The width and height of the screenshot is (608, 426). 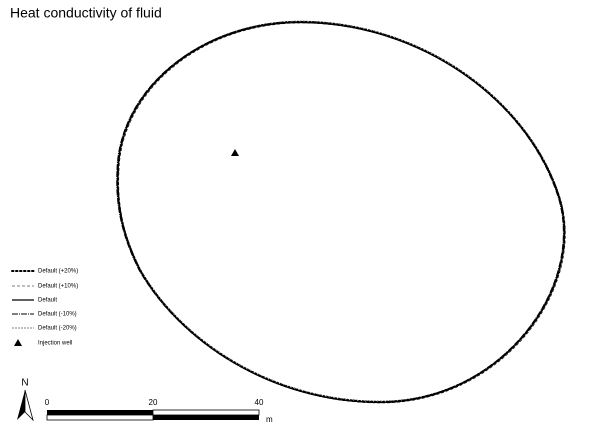 What do you see at coordinates (29, 405) in the screenshot?
I see `arrow-right` at bounding box center [29, 405].